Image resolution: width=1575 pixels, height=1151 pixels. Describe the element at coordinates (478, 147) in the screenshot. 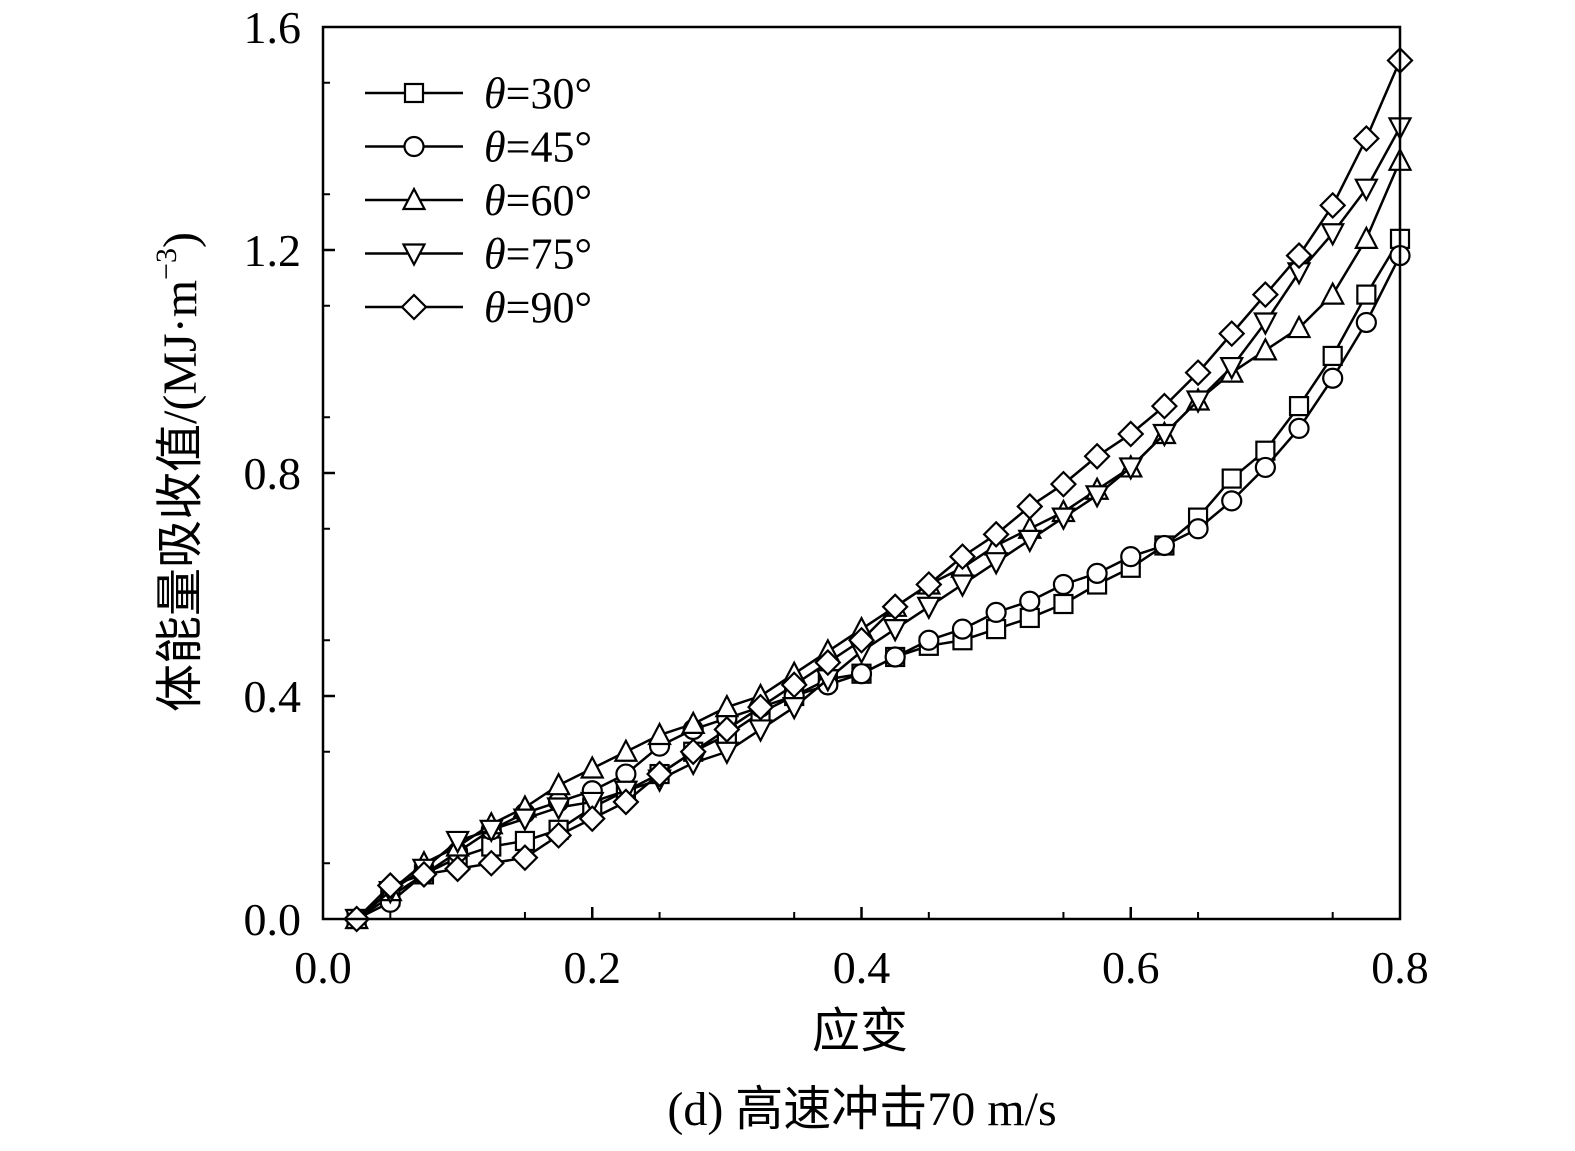

I see `legend-item-2: θ=45°` at that location.